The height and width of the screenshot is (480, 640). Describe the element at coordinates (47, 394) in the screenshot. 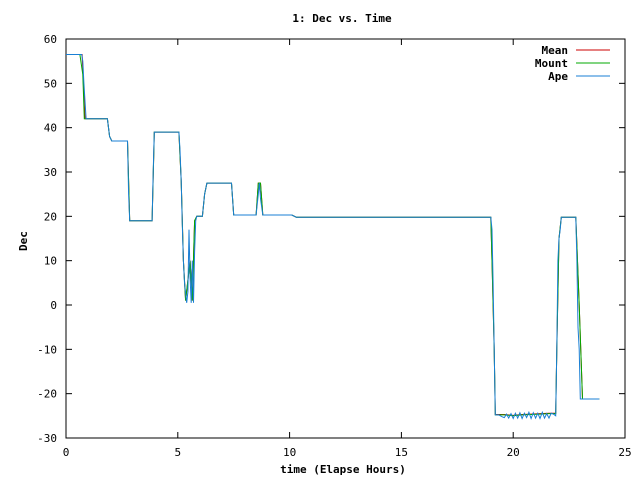

I see `y-tick-label: -20` at that location.